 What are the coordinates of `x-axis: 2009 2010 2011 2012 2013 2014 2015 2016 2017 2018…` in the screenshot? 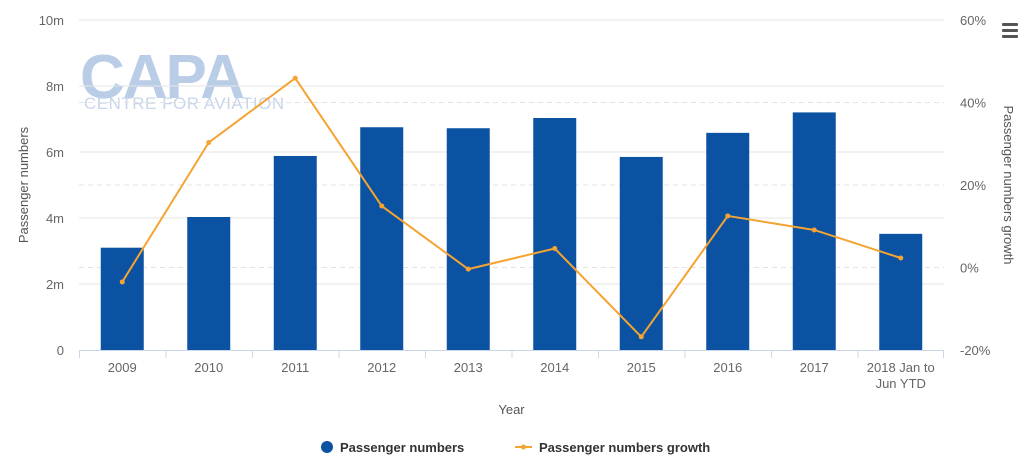 It's located at (511, 383).